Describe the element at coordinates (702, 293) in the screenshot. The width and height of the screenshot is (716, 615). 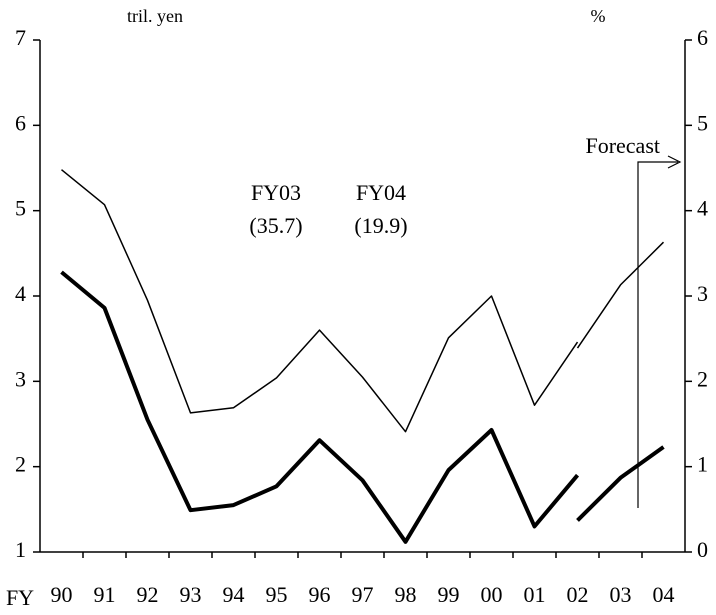
I see `y2-tick-label: 3` at that location.